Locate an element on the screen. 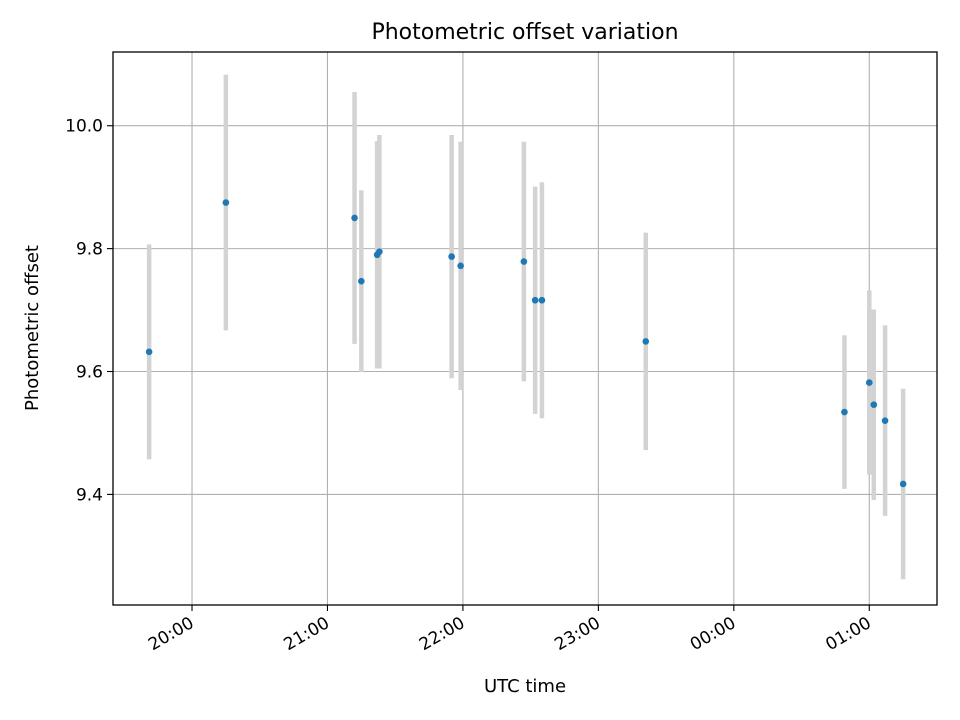  y-tick-label: 9.4 is located at coordinates (89, 495).